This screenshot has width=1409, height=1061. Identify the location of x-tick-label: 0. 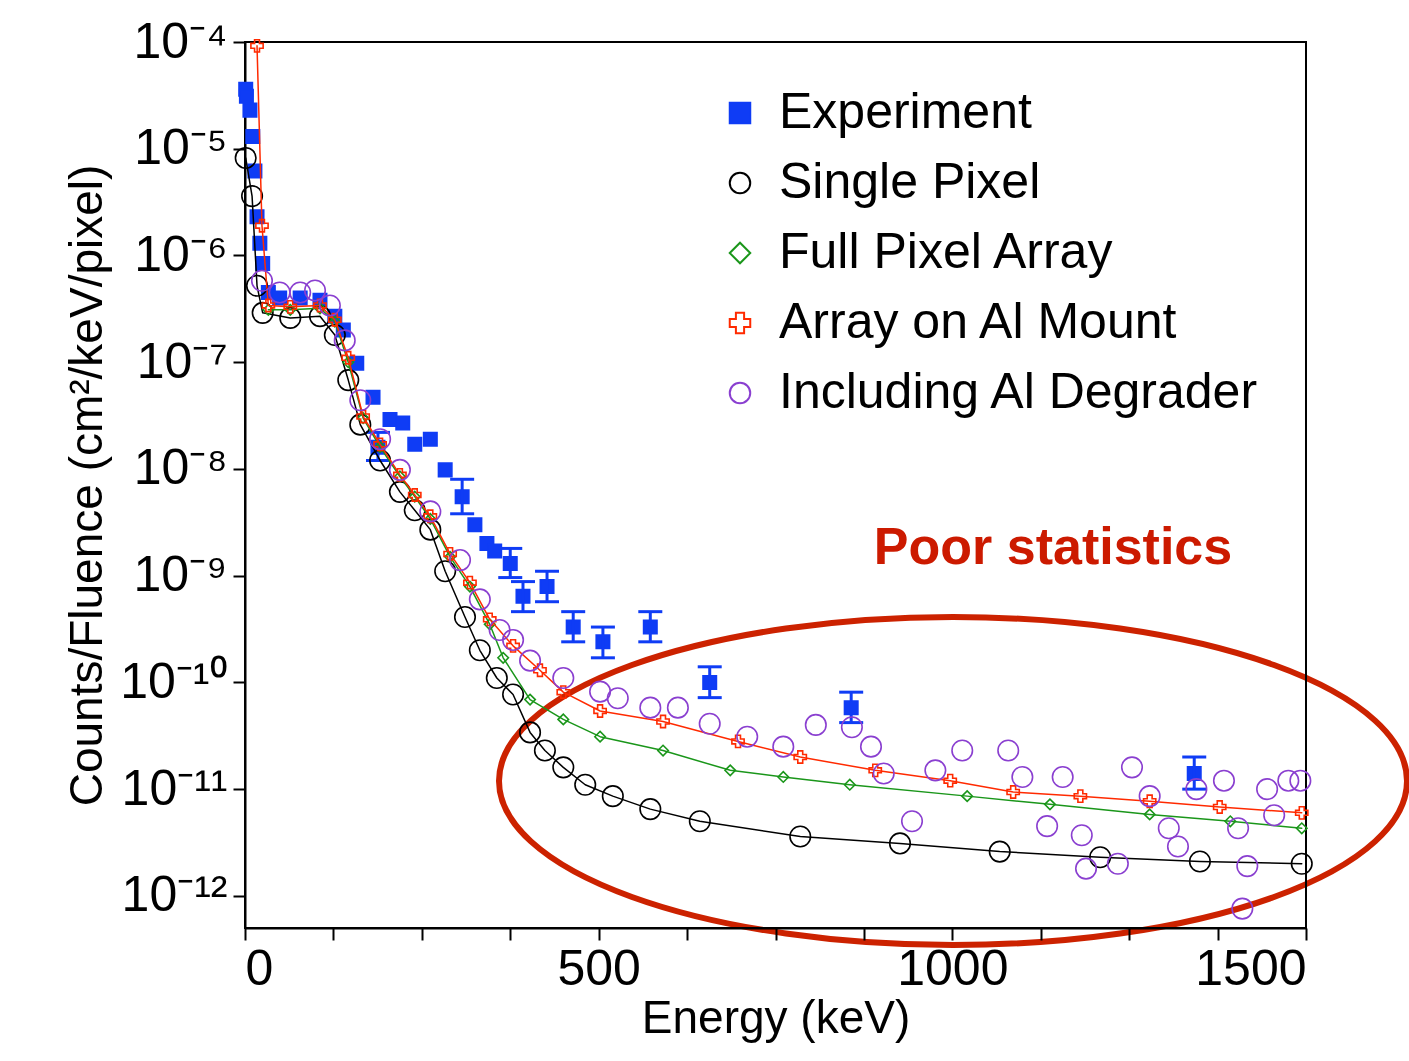
(259, 967).